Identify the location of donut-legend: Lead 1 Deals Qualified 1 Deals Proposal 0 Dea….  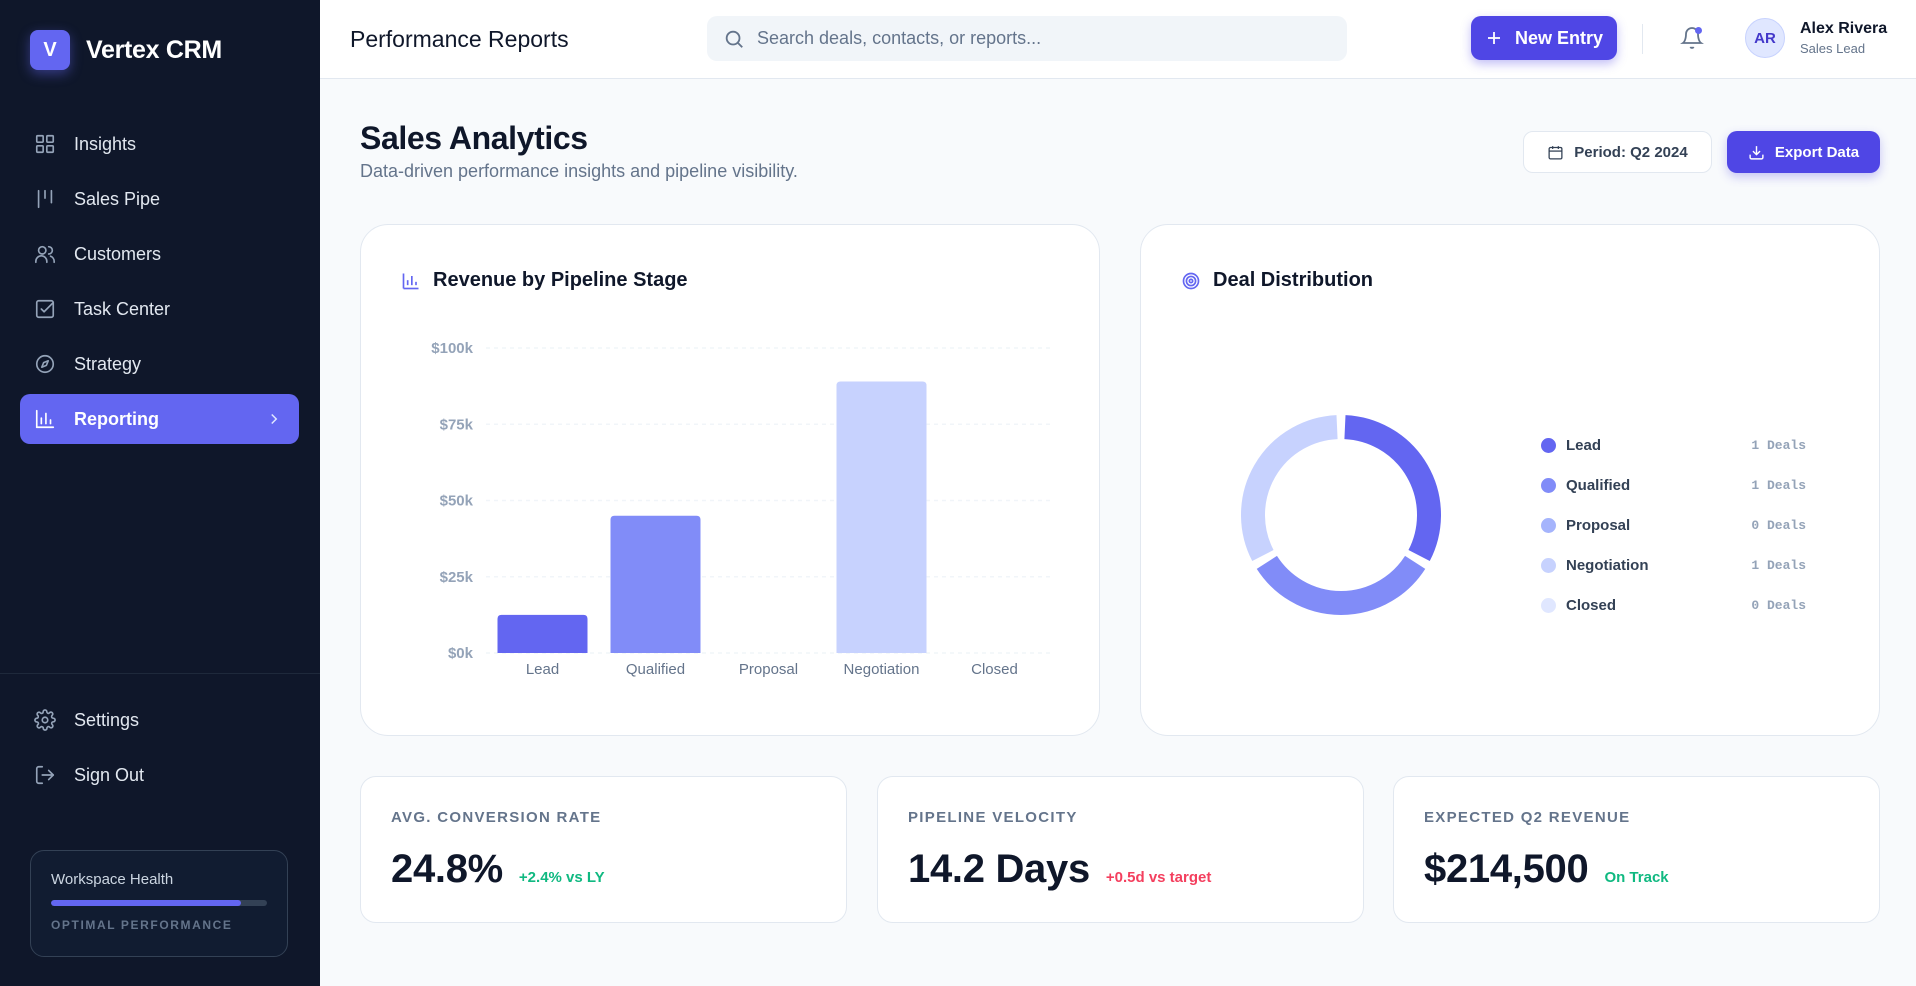
(1691, 525).